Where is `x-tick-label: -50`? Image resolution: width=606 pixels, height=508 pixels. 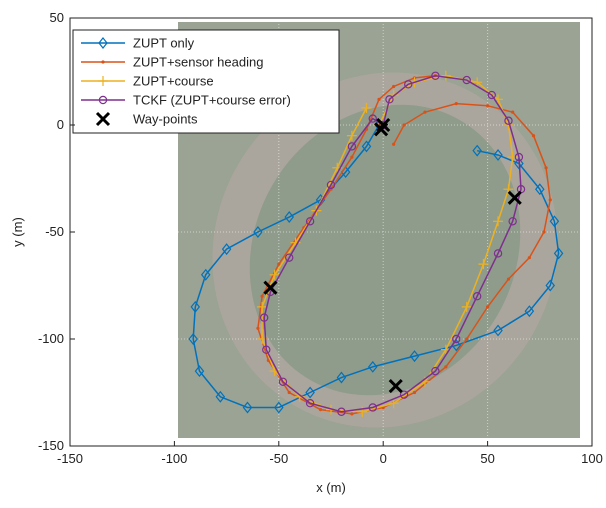 x-tick-label: -50 is located at coordinates (278, 458).